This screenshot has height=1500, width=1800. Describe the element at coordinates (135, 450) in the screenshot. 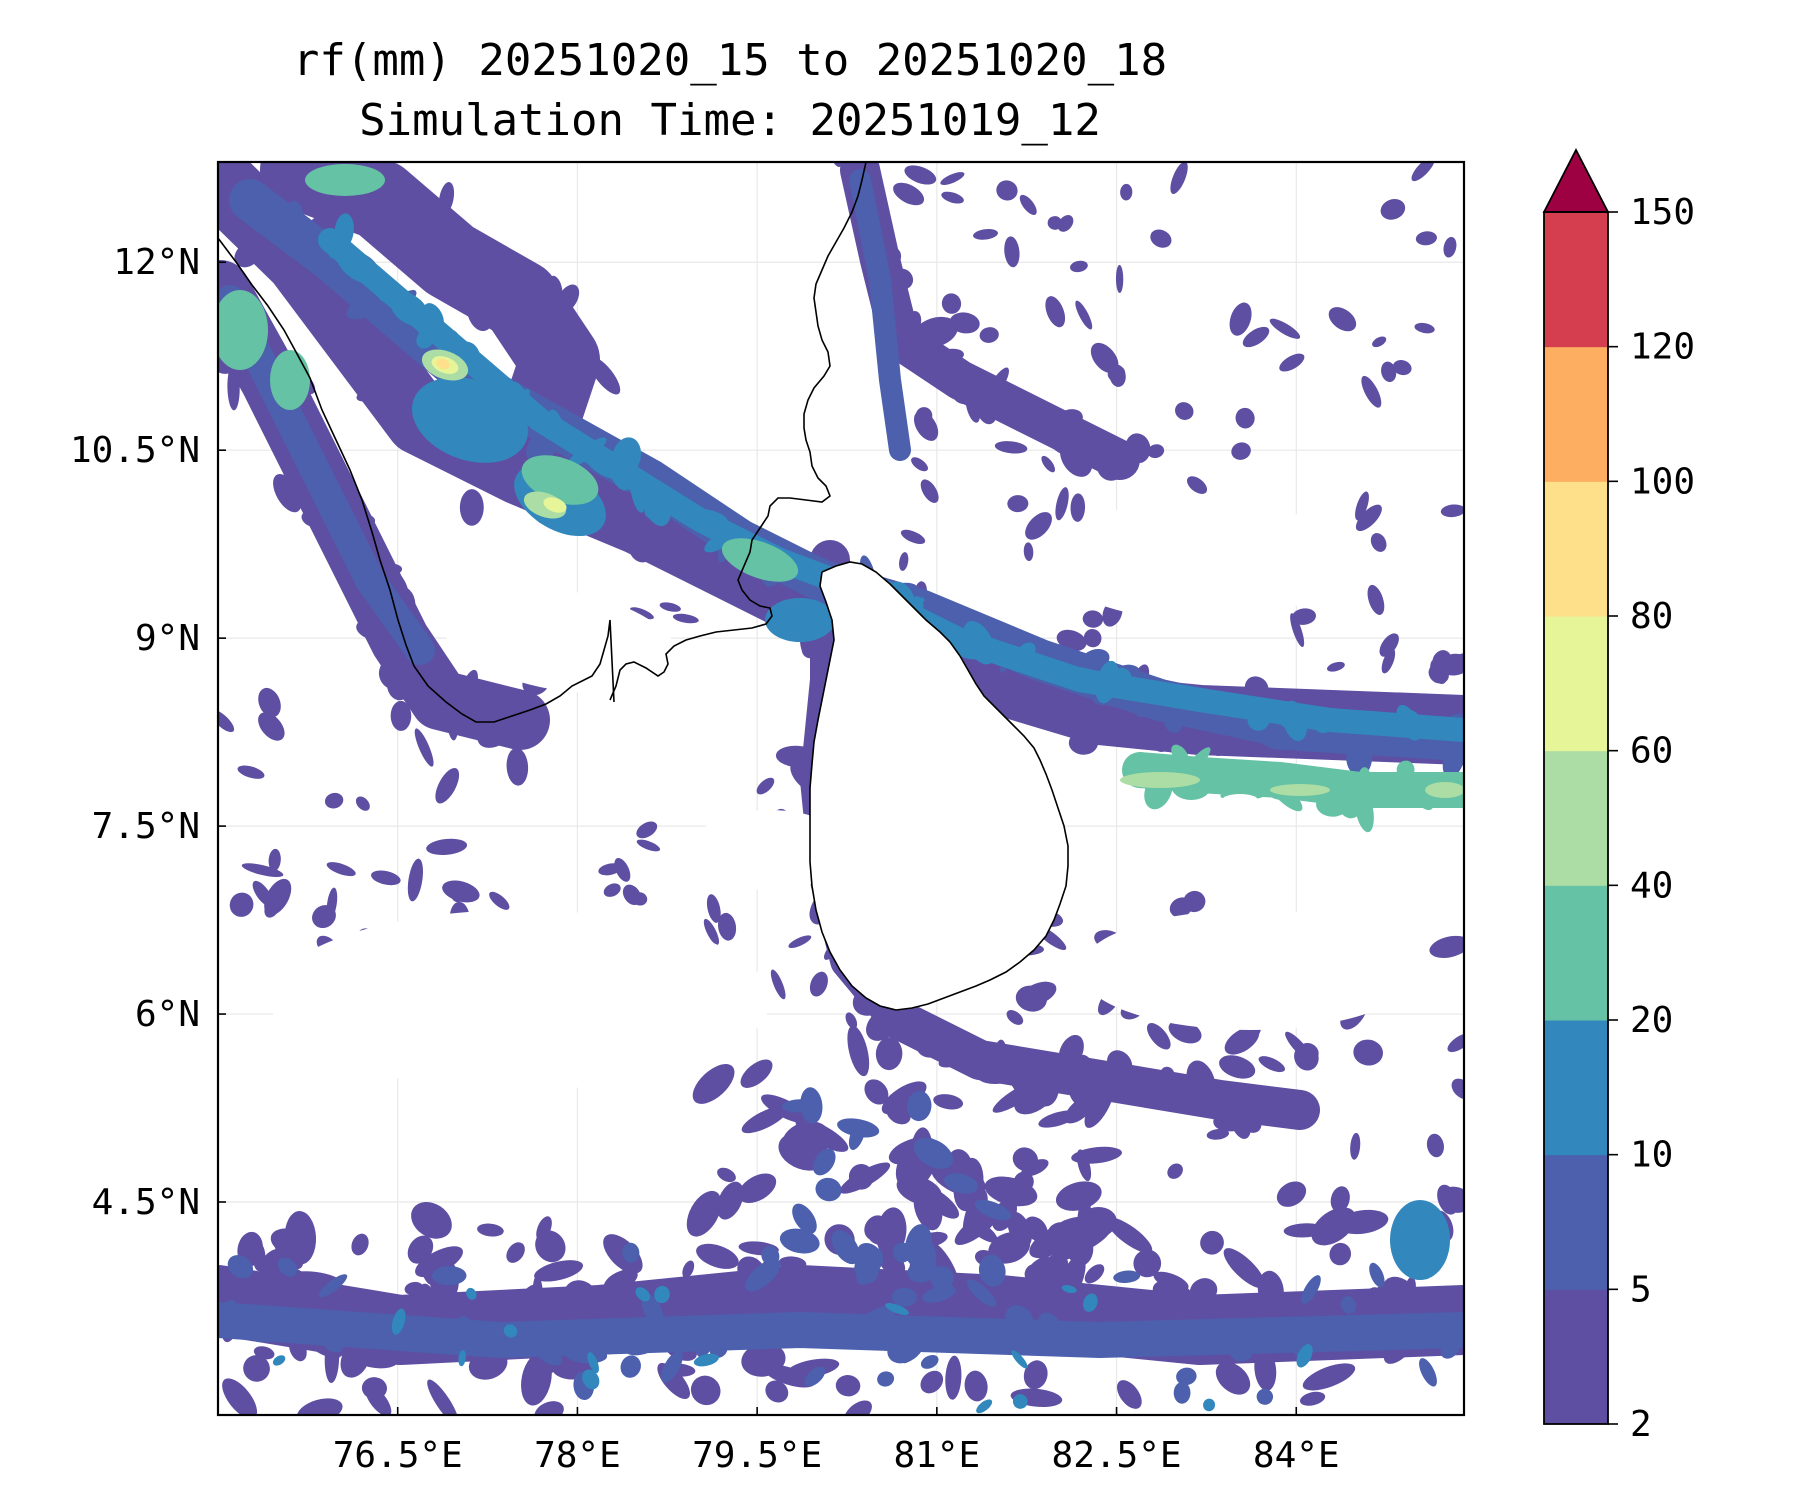

I see `y-tick-label: 10.5°N` at that location.